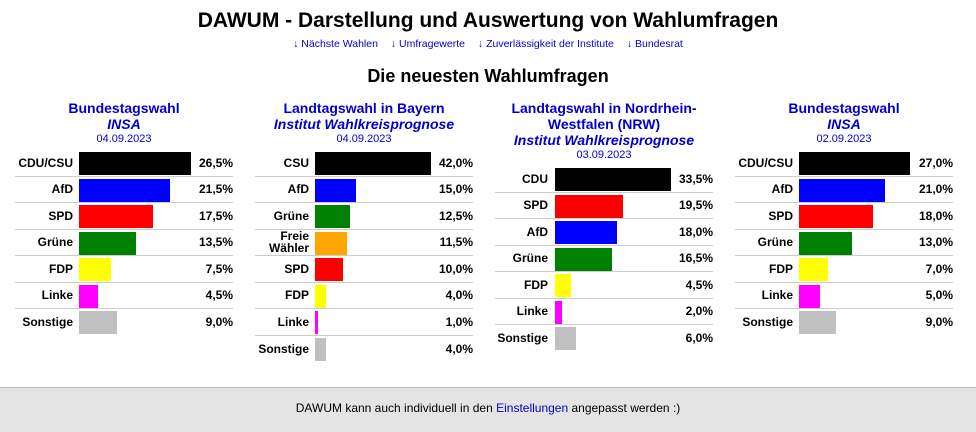 The height and width of the screenshot is (432, 976). What do you see at coordinates (935, 242) in the screenshot?
I see `result-value: 13,0%` at bounding box center [935, 242].